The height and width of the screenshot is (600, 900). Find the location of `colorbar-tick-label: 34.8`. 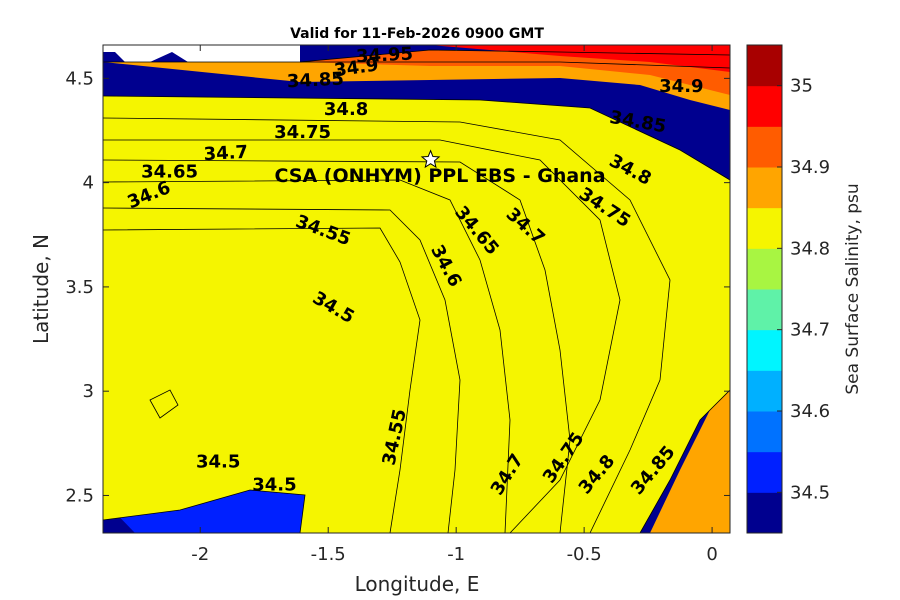

colorbar-tick-label: 34.8 is located at coordinates (810, 248).